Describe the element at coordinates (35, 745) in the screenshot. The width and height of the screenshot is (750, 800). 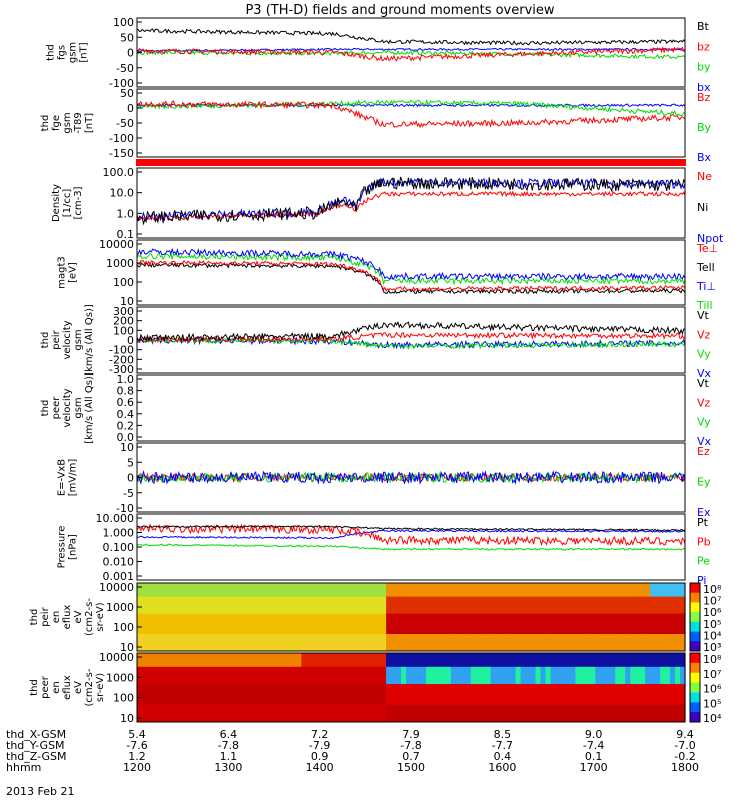
I see `x-row-label: thd_Y-GSM` at that location.